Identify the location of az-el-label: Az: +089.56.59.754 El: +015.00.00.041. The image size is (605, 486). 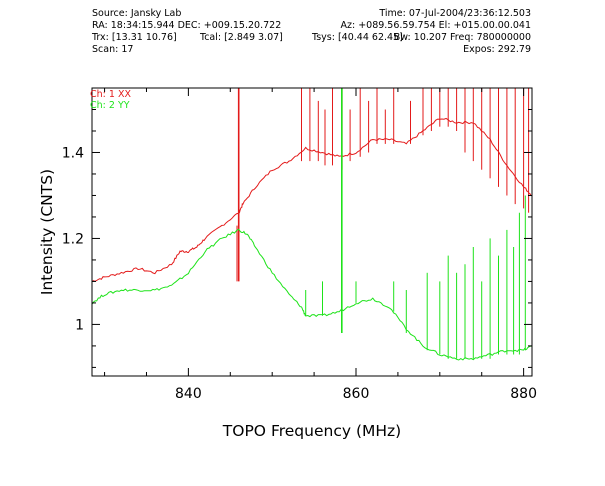
(435, 25).